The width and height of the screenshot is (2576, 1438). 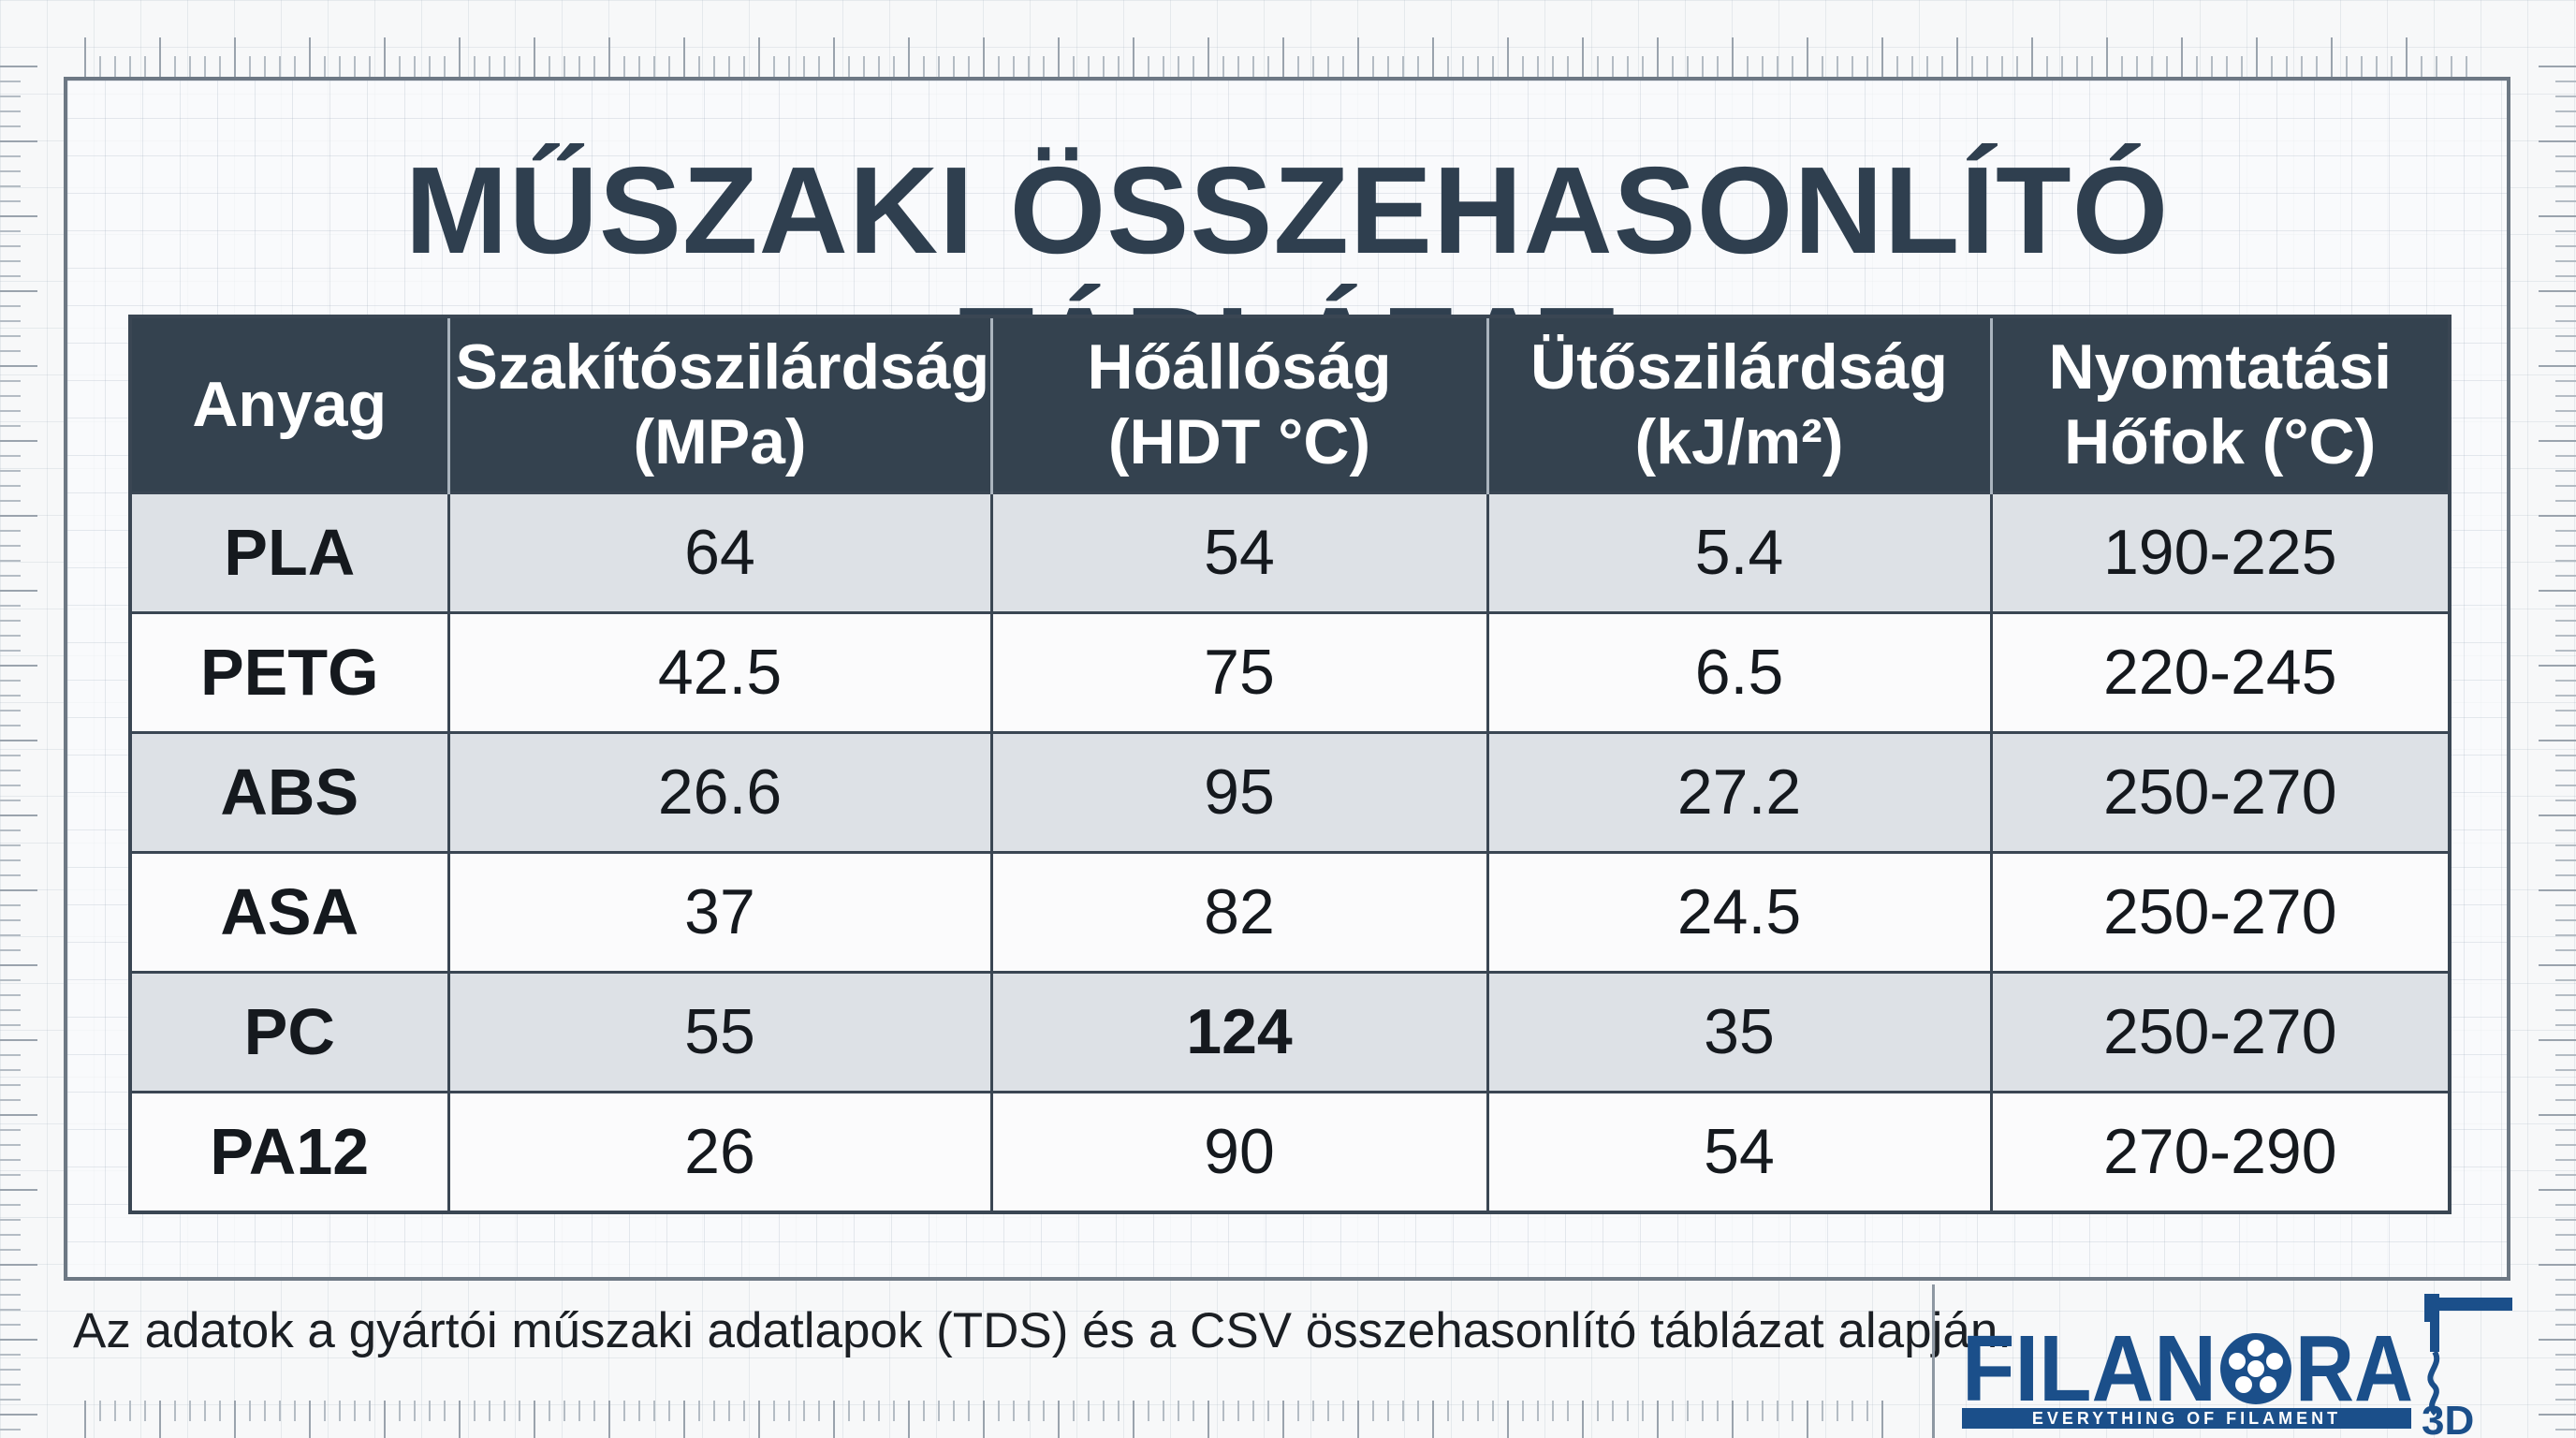 I want to click on nozzle-icon, so click(x=2468, y=1355).